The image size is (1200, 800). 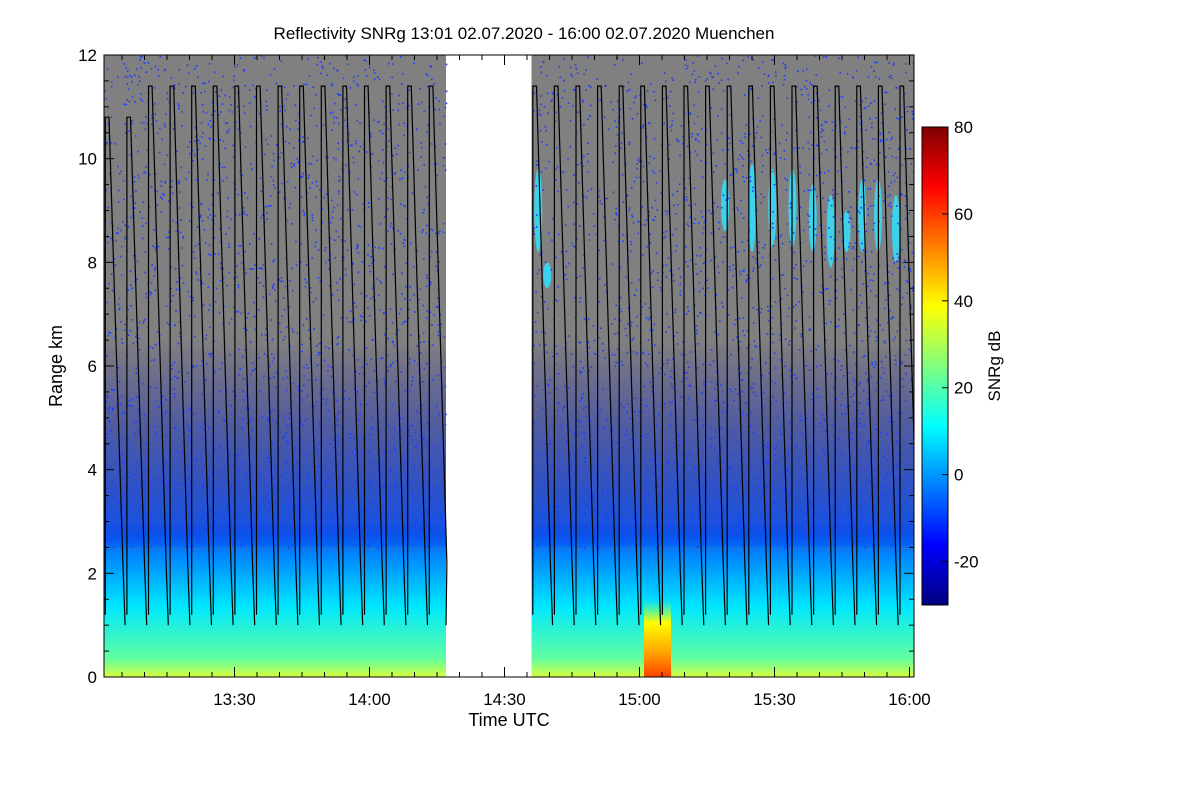 I want to click on colorbar-label: SNRg dB, so click(x=994, y=366).